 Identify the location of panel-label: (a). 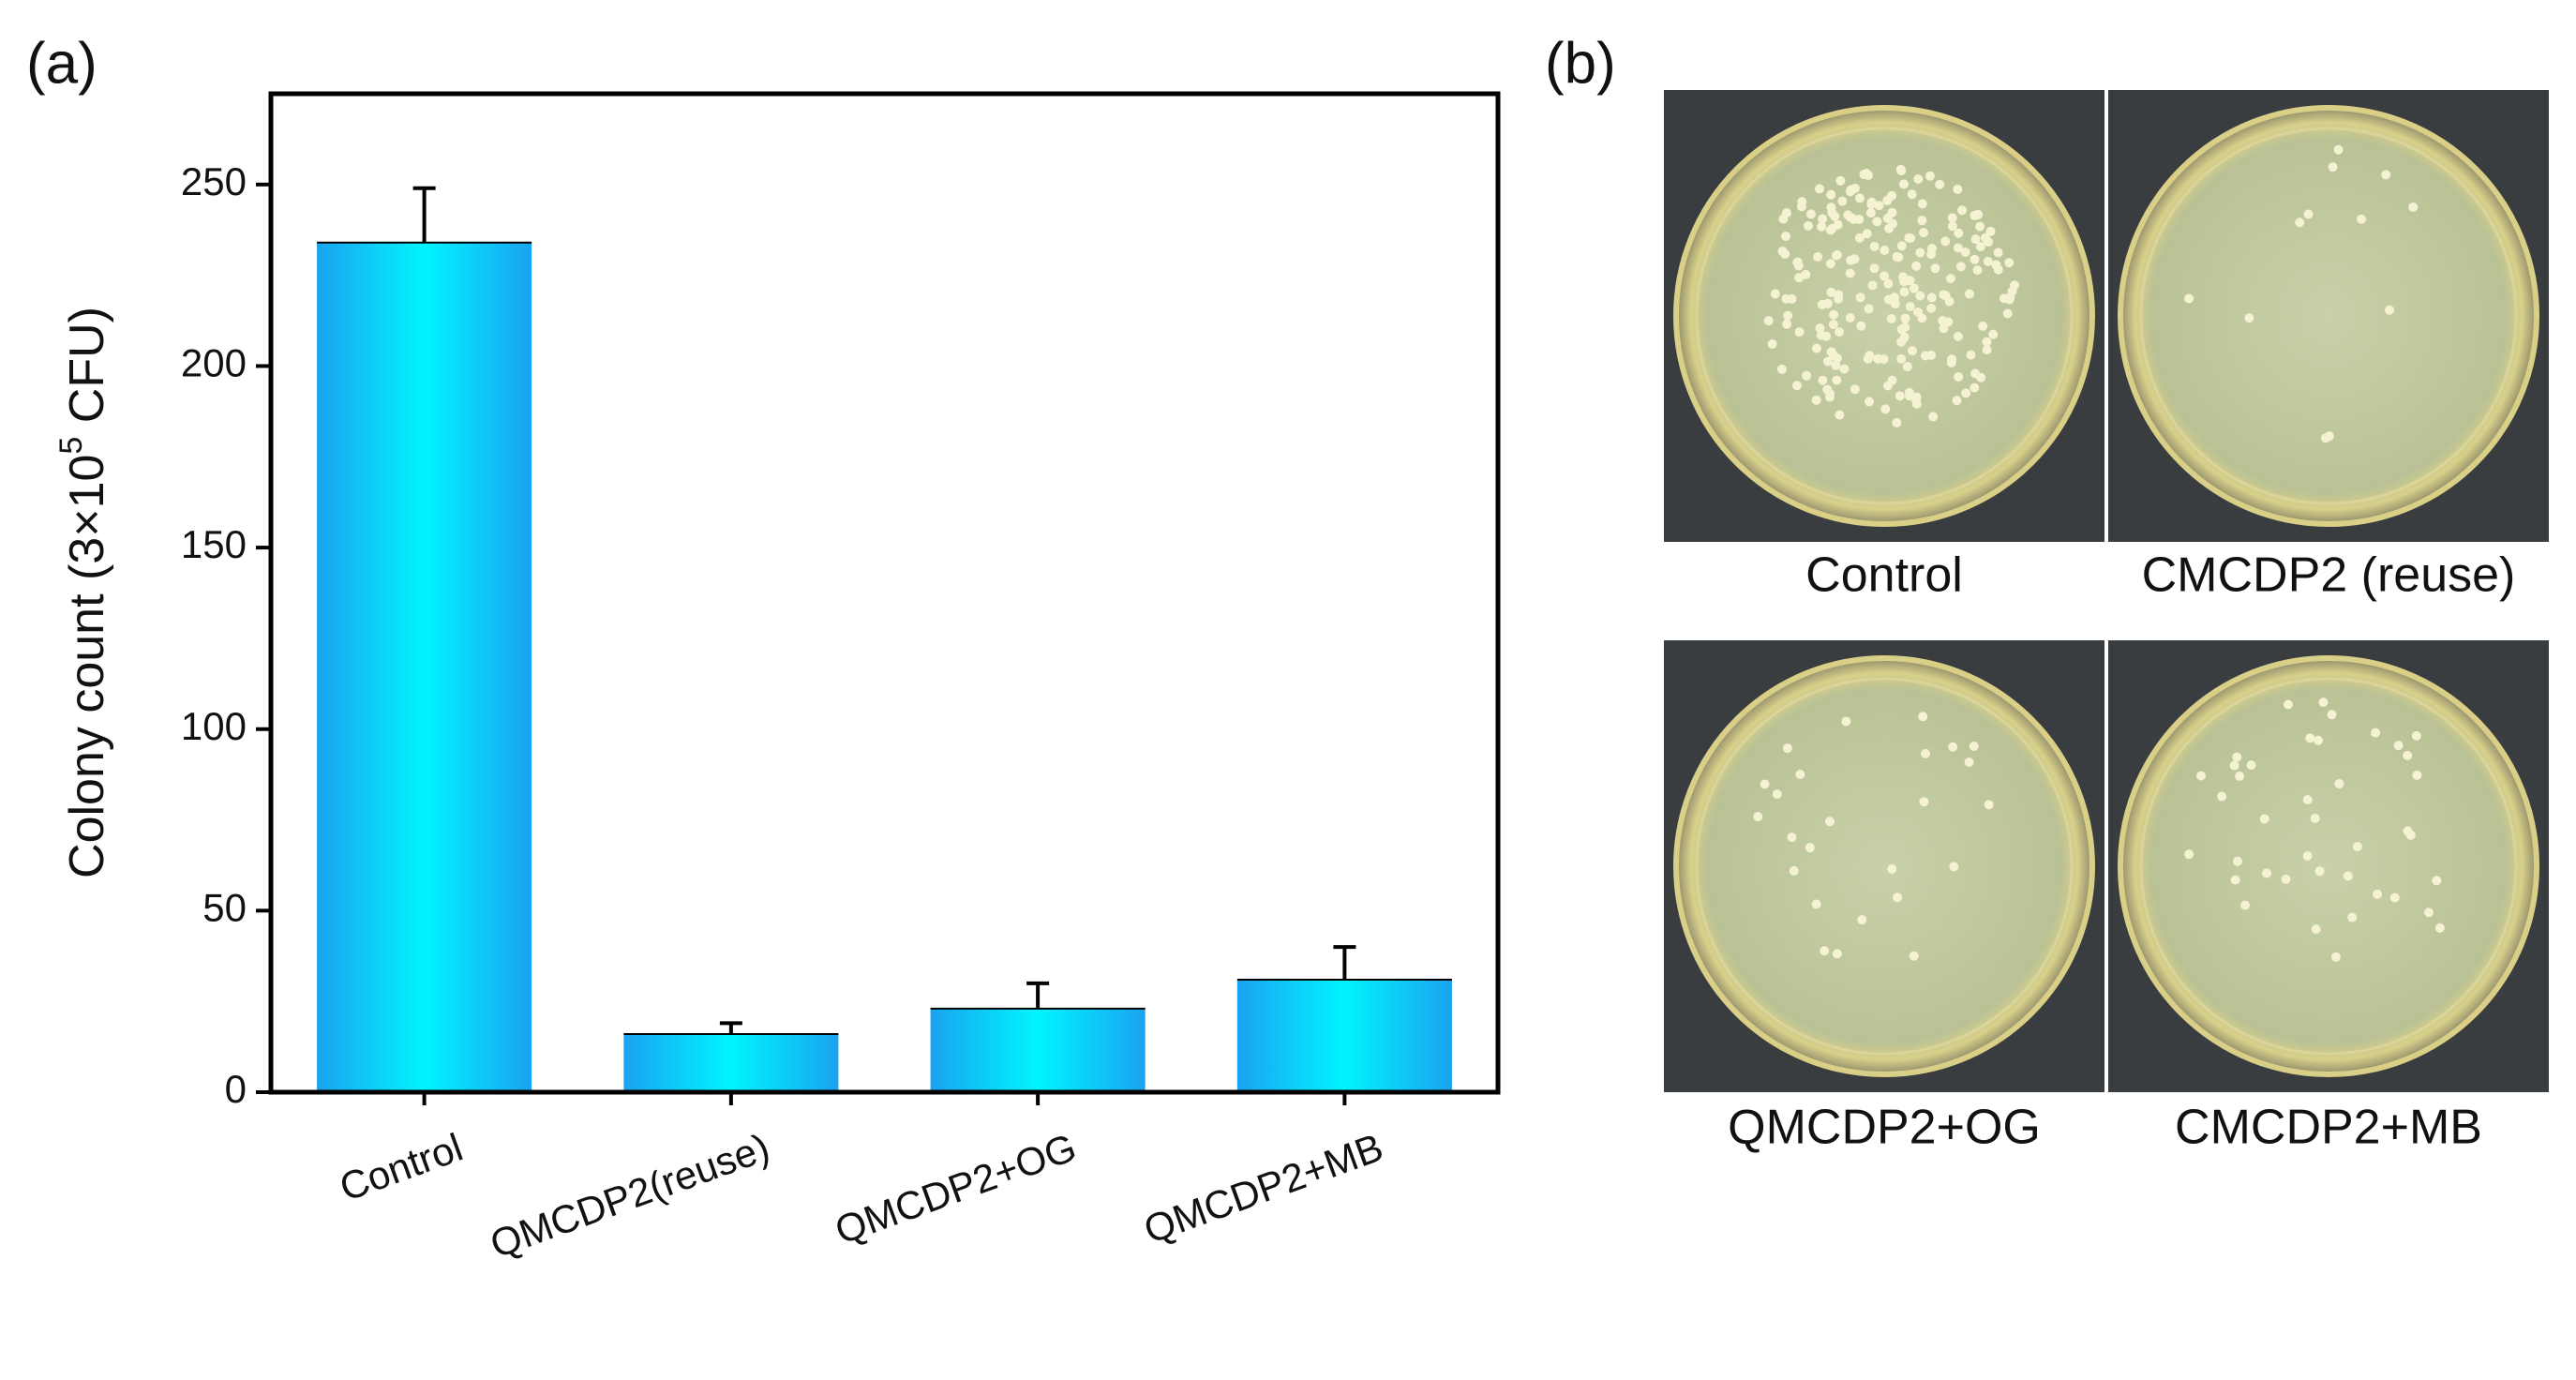
(62, 63).